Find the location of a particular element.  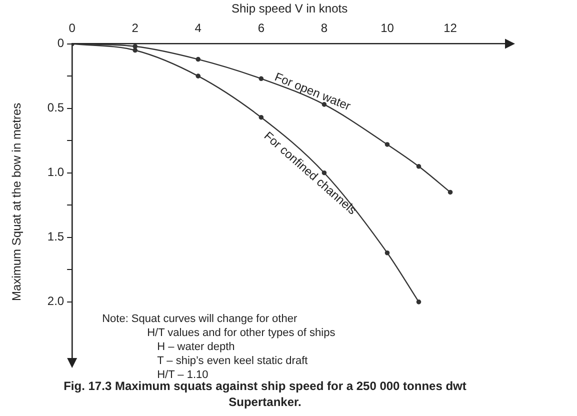

annotation: Note: Squat curves will change for other H/T values and for other types of ships is located at coordinates (219, 325).